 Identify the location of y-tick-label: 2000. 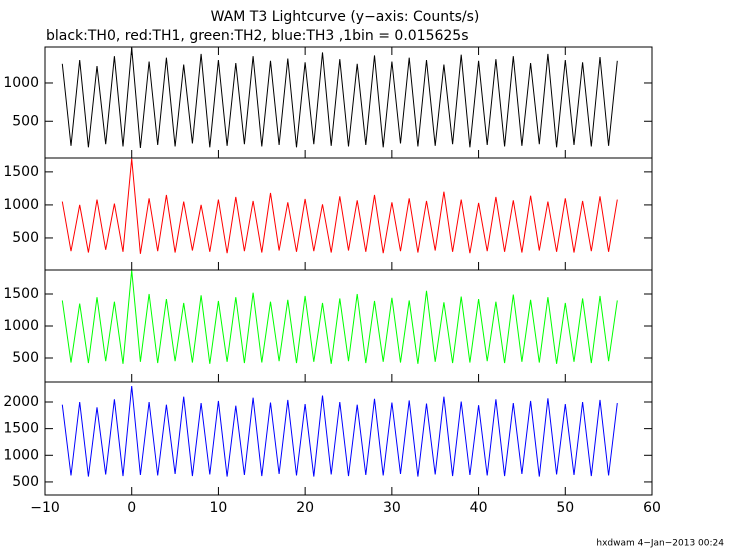
(21, 402).